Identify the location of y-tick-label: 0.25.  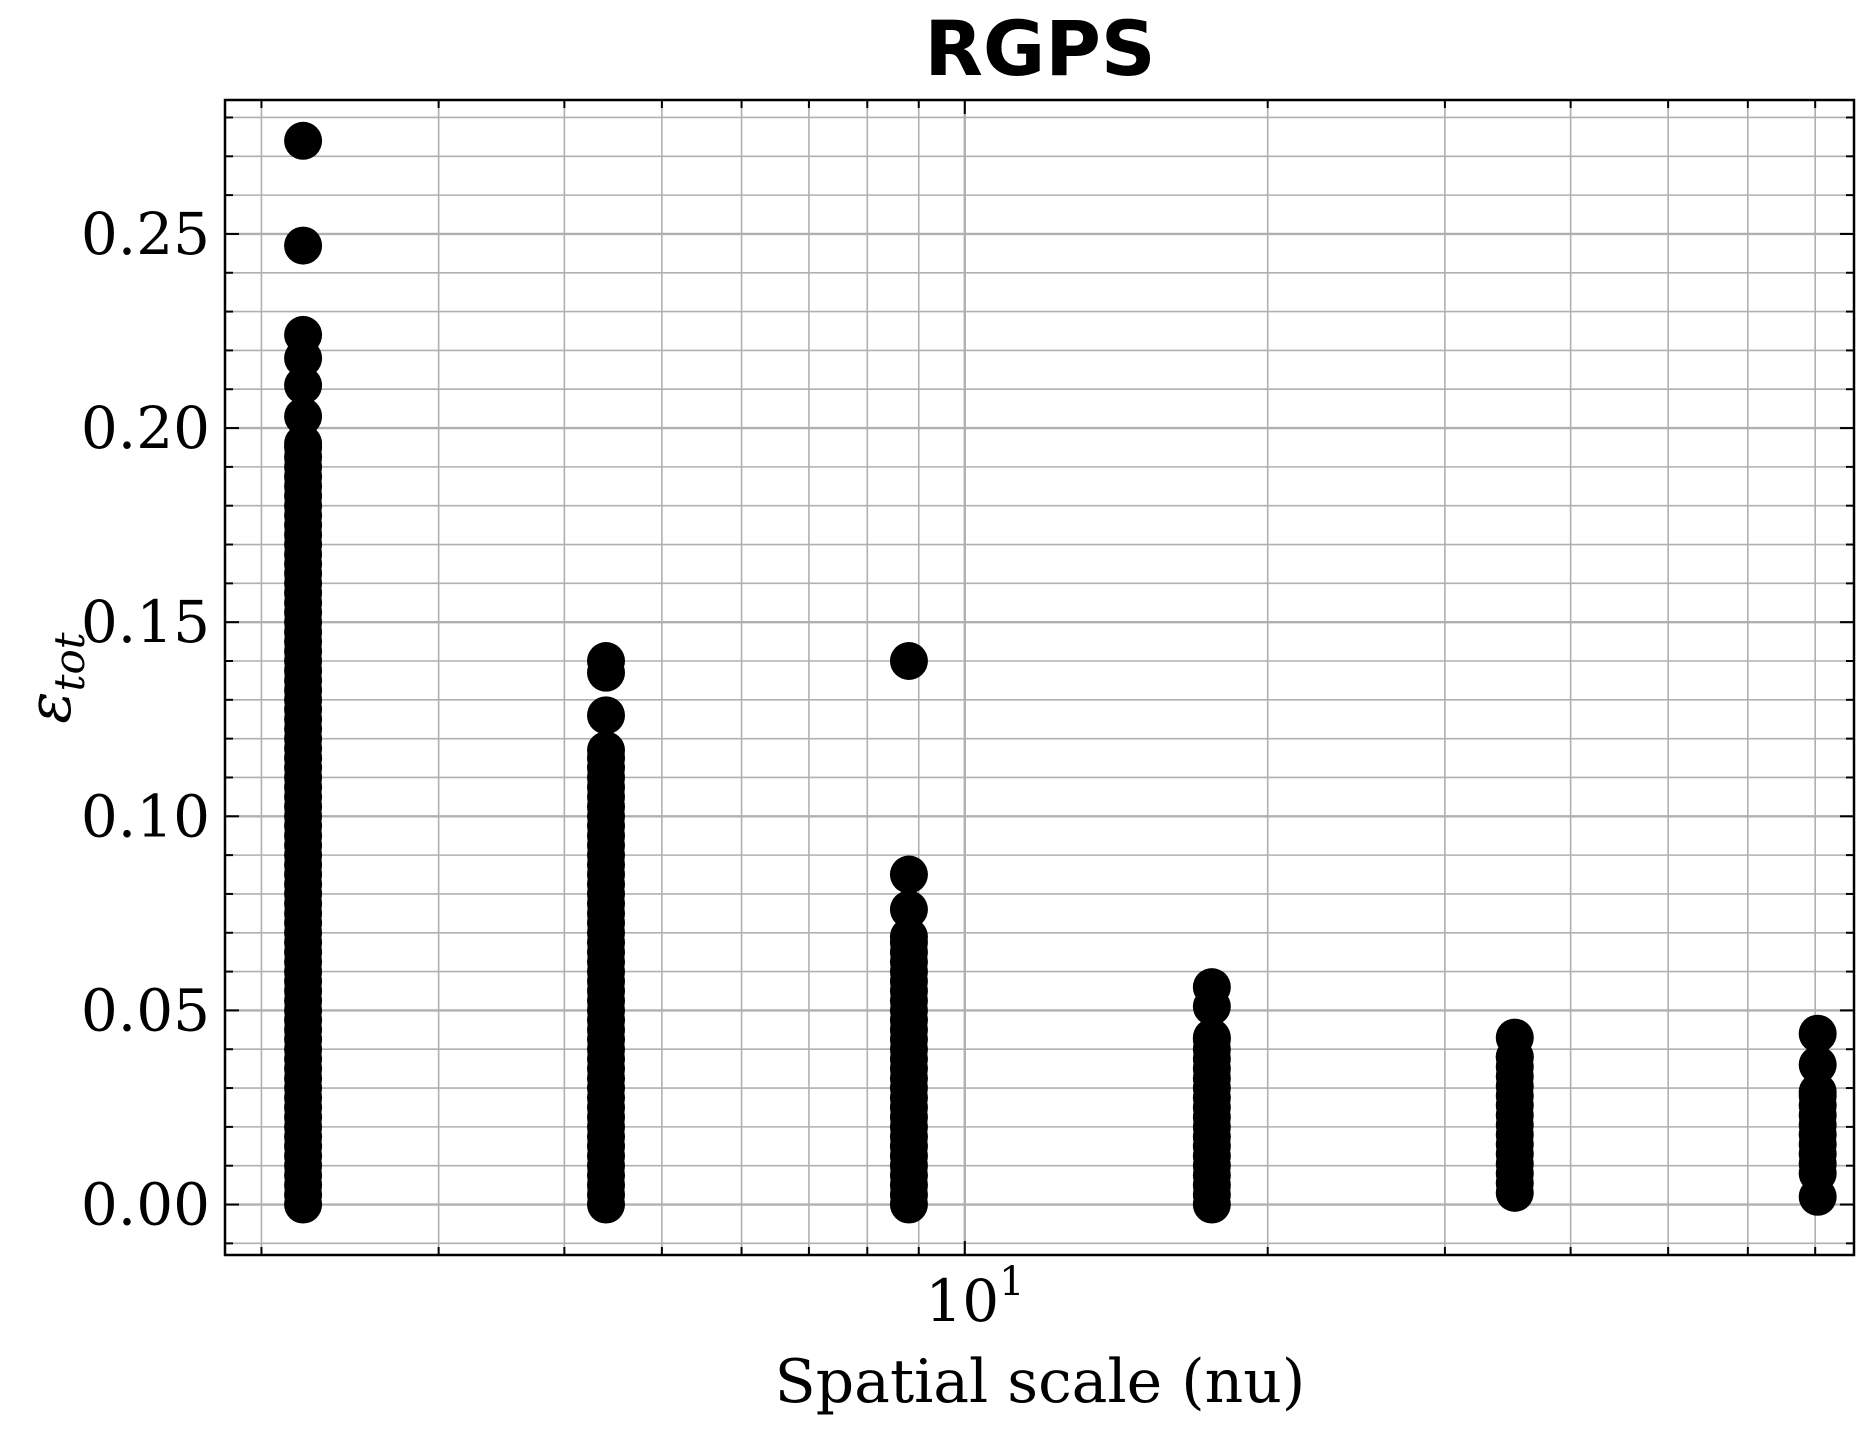
(145, 234).